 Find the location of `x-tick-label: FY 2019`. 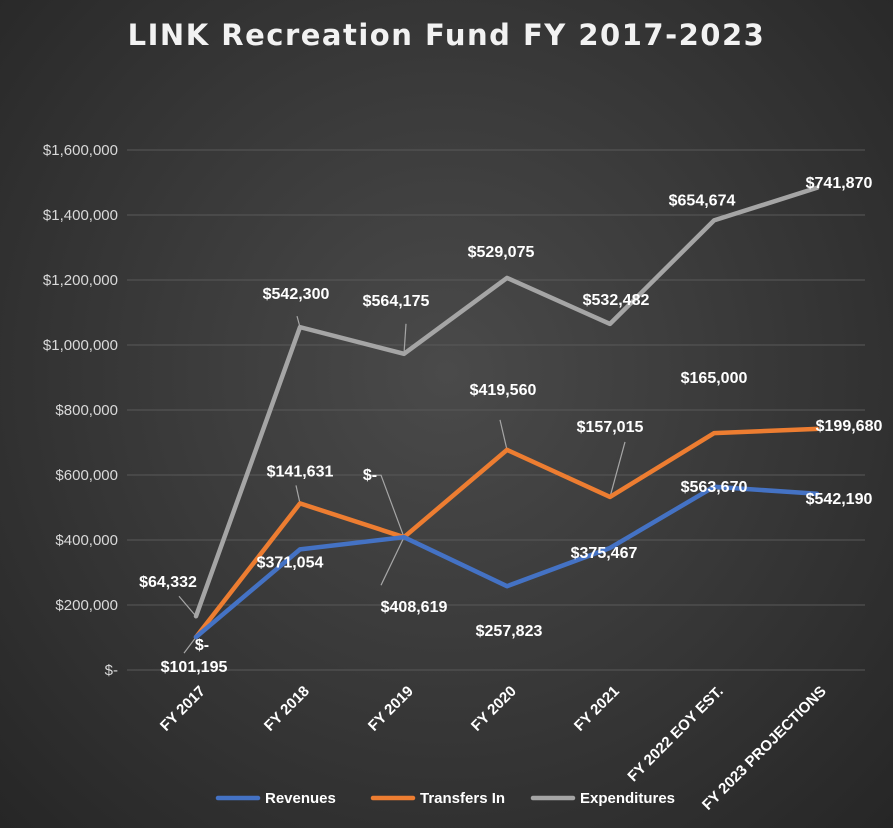

x-tick-label: FY 2019 is located at coordinates (391, 709).